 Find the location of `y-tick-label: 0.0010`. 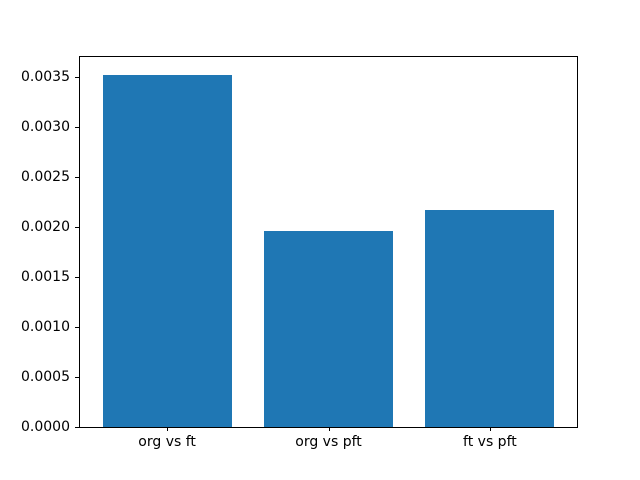

y-tick-label: 0.0010 is located at coordinates (45, 327).